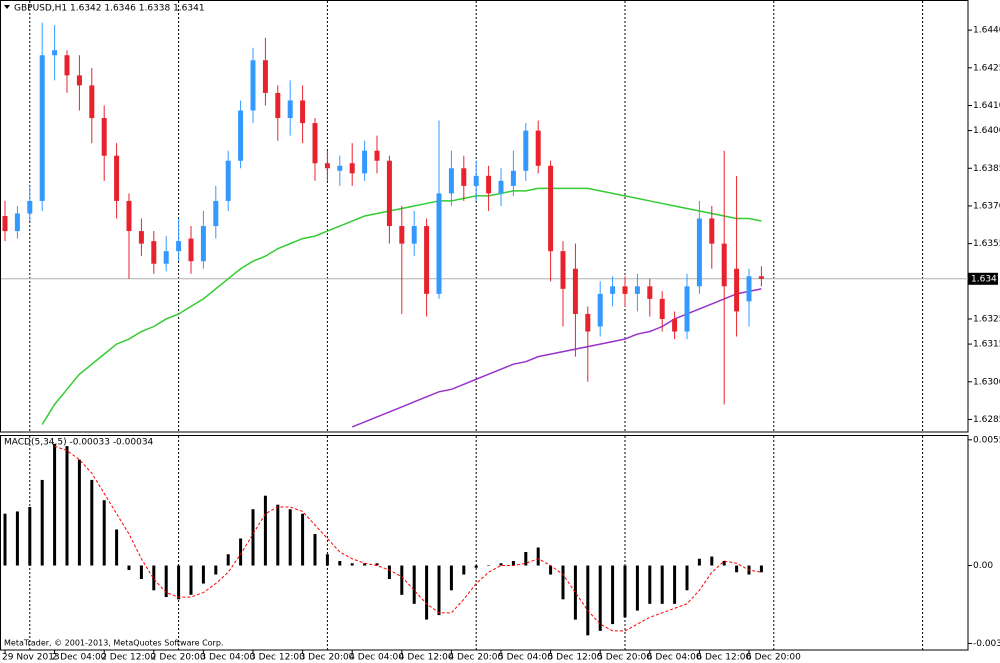 The width and height of the screenshot is (1000, 663). Describe the element at coordinates (674, 658) in the screenshot. I see `x-tick-label: 6 Dec 04:00` at that location.